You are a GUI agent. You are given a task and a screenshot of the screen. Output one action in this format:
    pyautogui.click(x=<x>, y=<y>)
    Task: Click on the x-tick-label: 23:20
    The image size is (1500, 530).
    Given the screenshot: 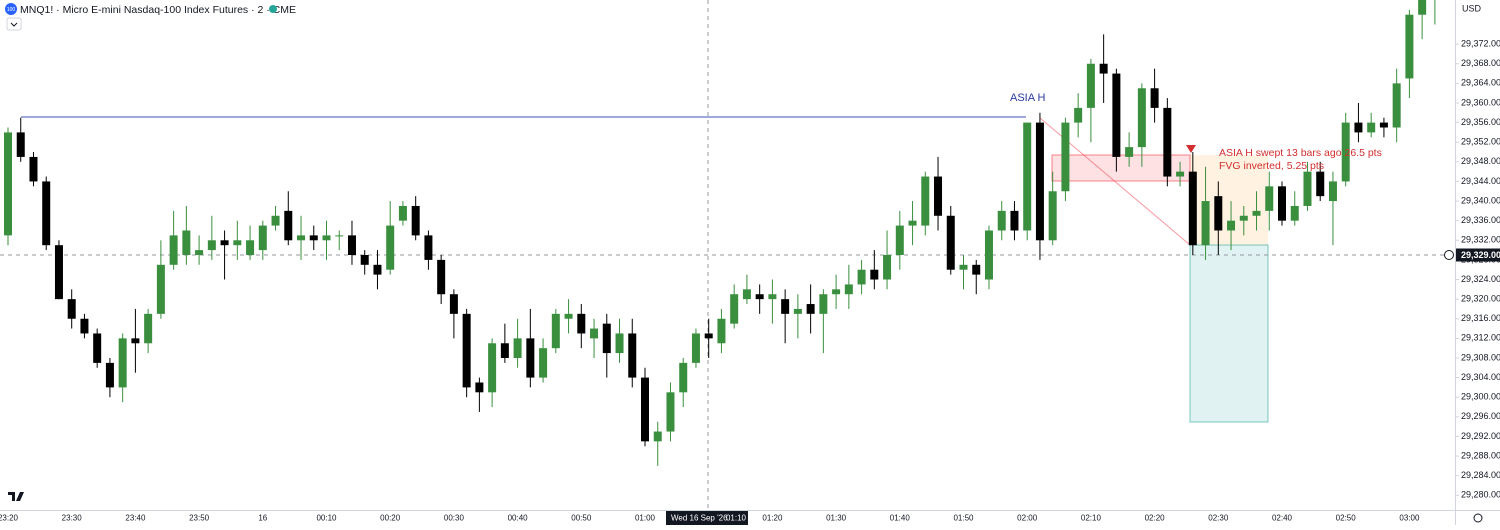 What is the action you would take?
    pyautogui.click(x=9, y=518)
    